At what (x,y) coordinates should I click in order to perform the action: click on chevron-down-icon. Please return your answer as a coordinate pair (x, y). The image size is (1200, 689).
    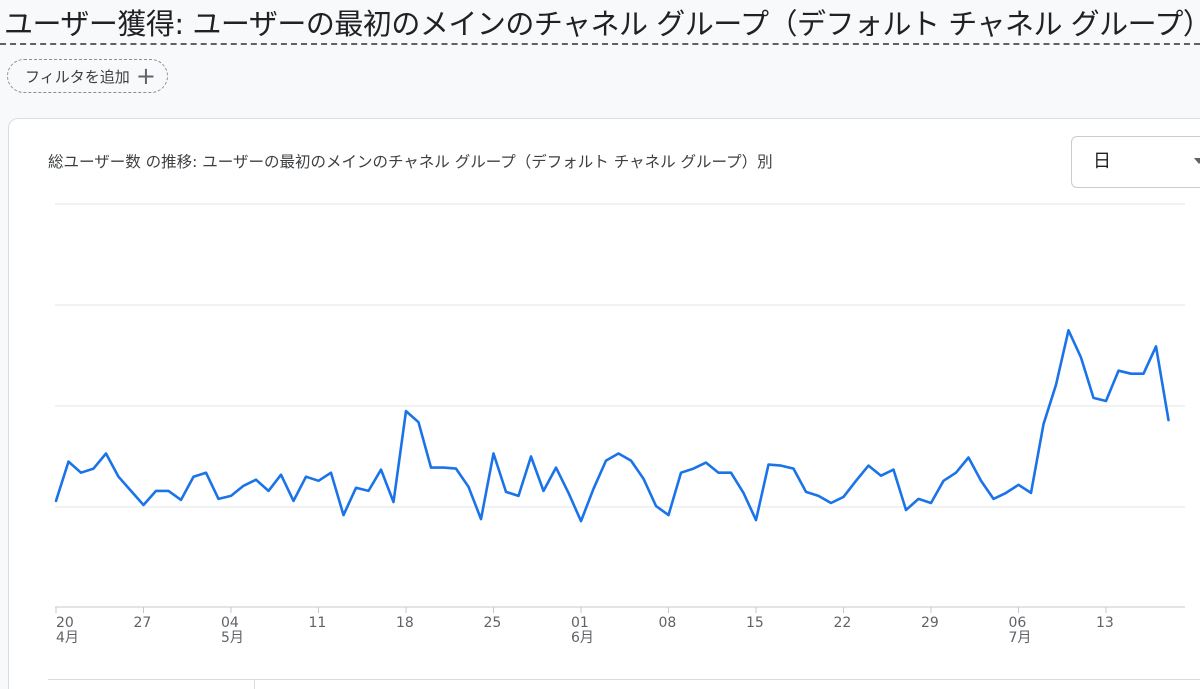
    Looking at the image, I should click on (1197, 161).